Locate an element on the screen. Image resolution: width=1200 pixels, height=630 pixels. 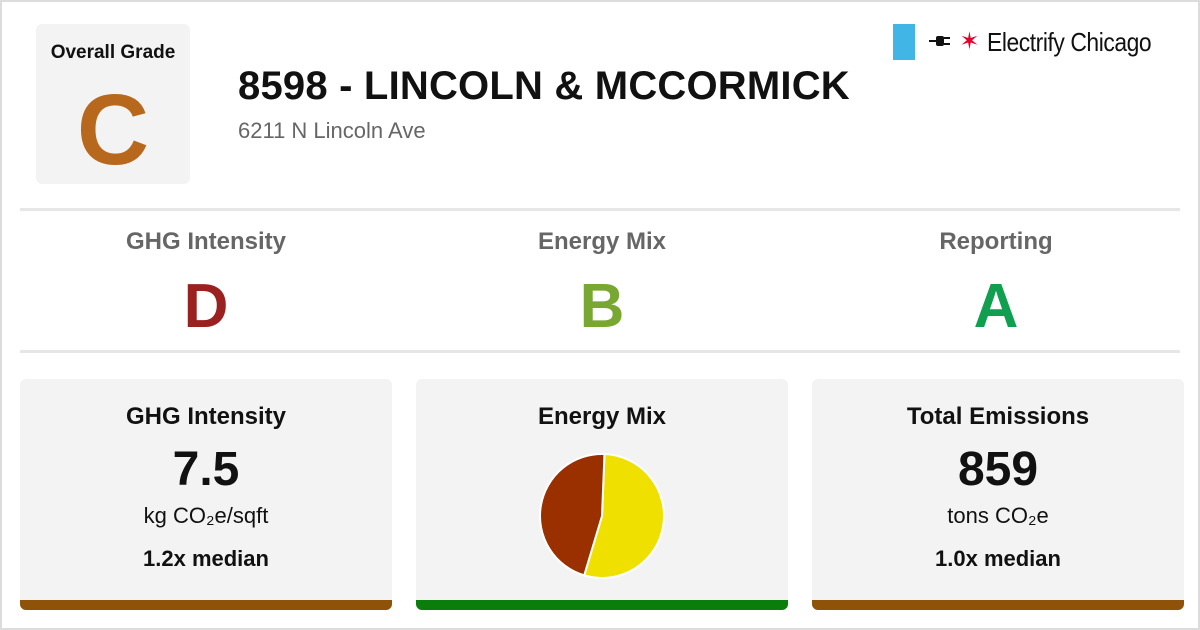
overall-grade-label: Overall Grade is located at coordinates (113, 52).